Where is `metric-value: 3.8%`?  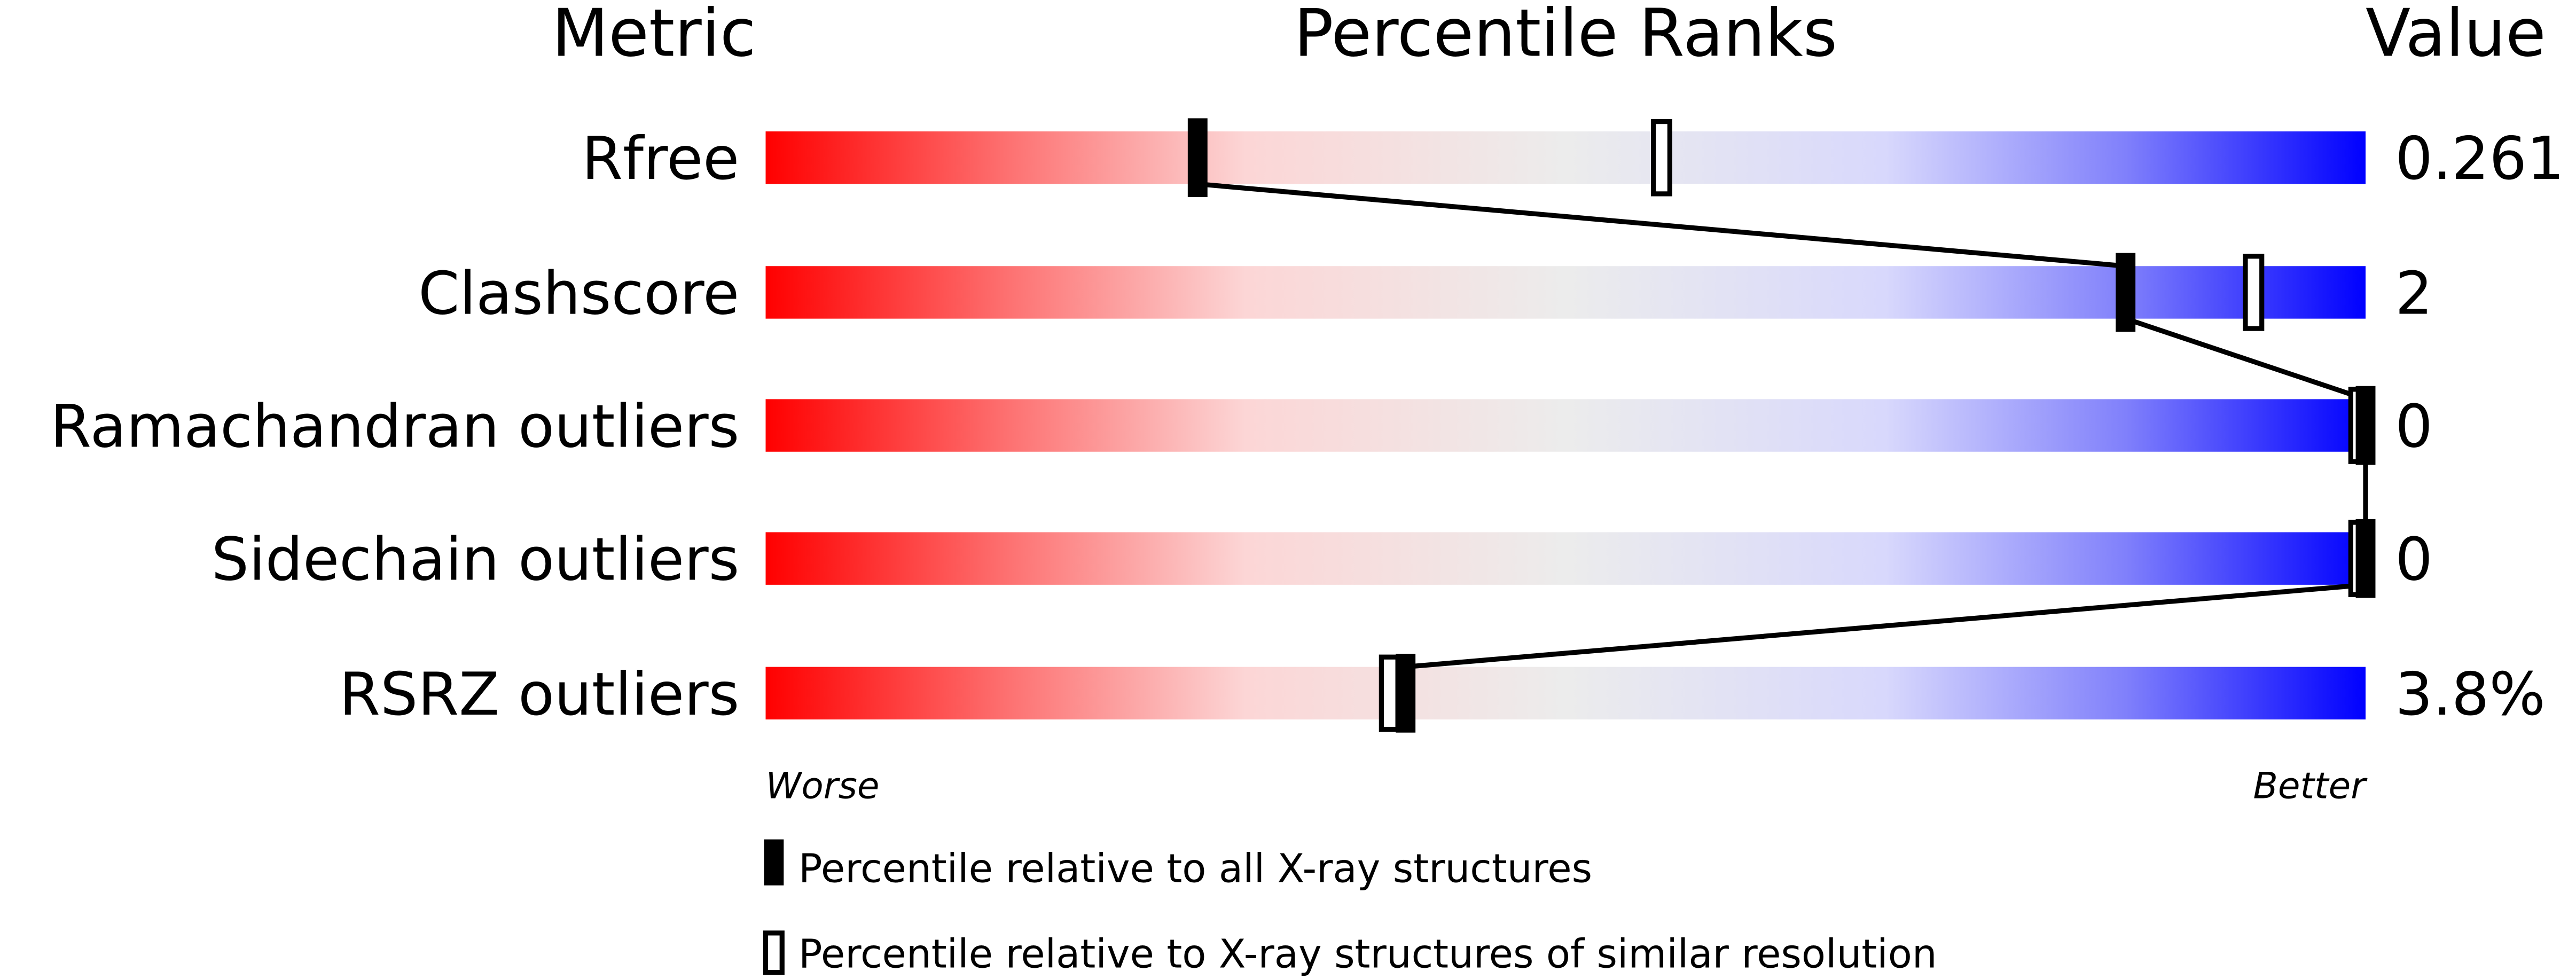
metric-value: 3.8% is located at coordinates (2470, 694).